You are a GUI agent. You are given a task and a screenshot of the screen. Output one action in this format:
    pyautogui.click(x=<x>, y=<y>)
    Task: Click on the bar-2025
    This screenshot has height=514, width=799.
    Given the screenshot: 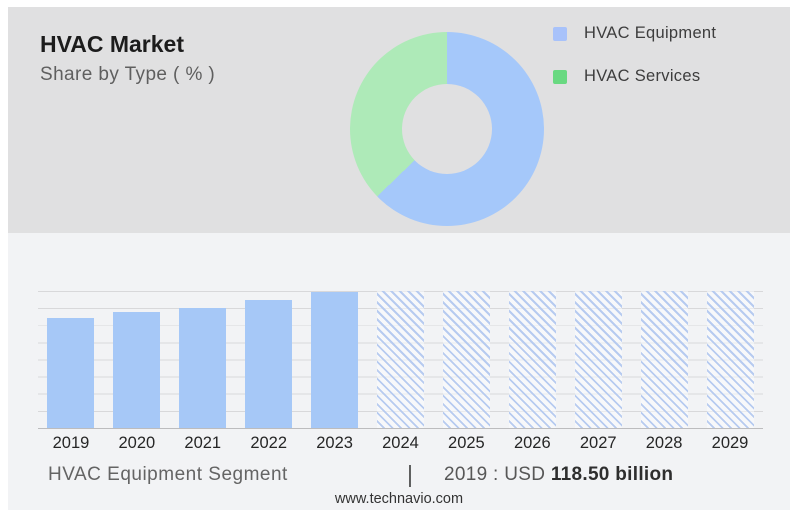 What is the action you would take?
    pyautogui.click(x=466, y=359)
    